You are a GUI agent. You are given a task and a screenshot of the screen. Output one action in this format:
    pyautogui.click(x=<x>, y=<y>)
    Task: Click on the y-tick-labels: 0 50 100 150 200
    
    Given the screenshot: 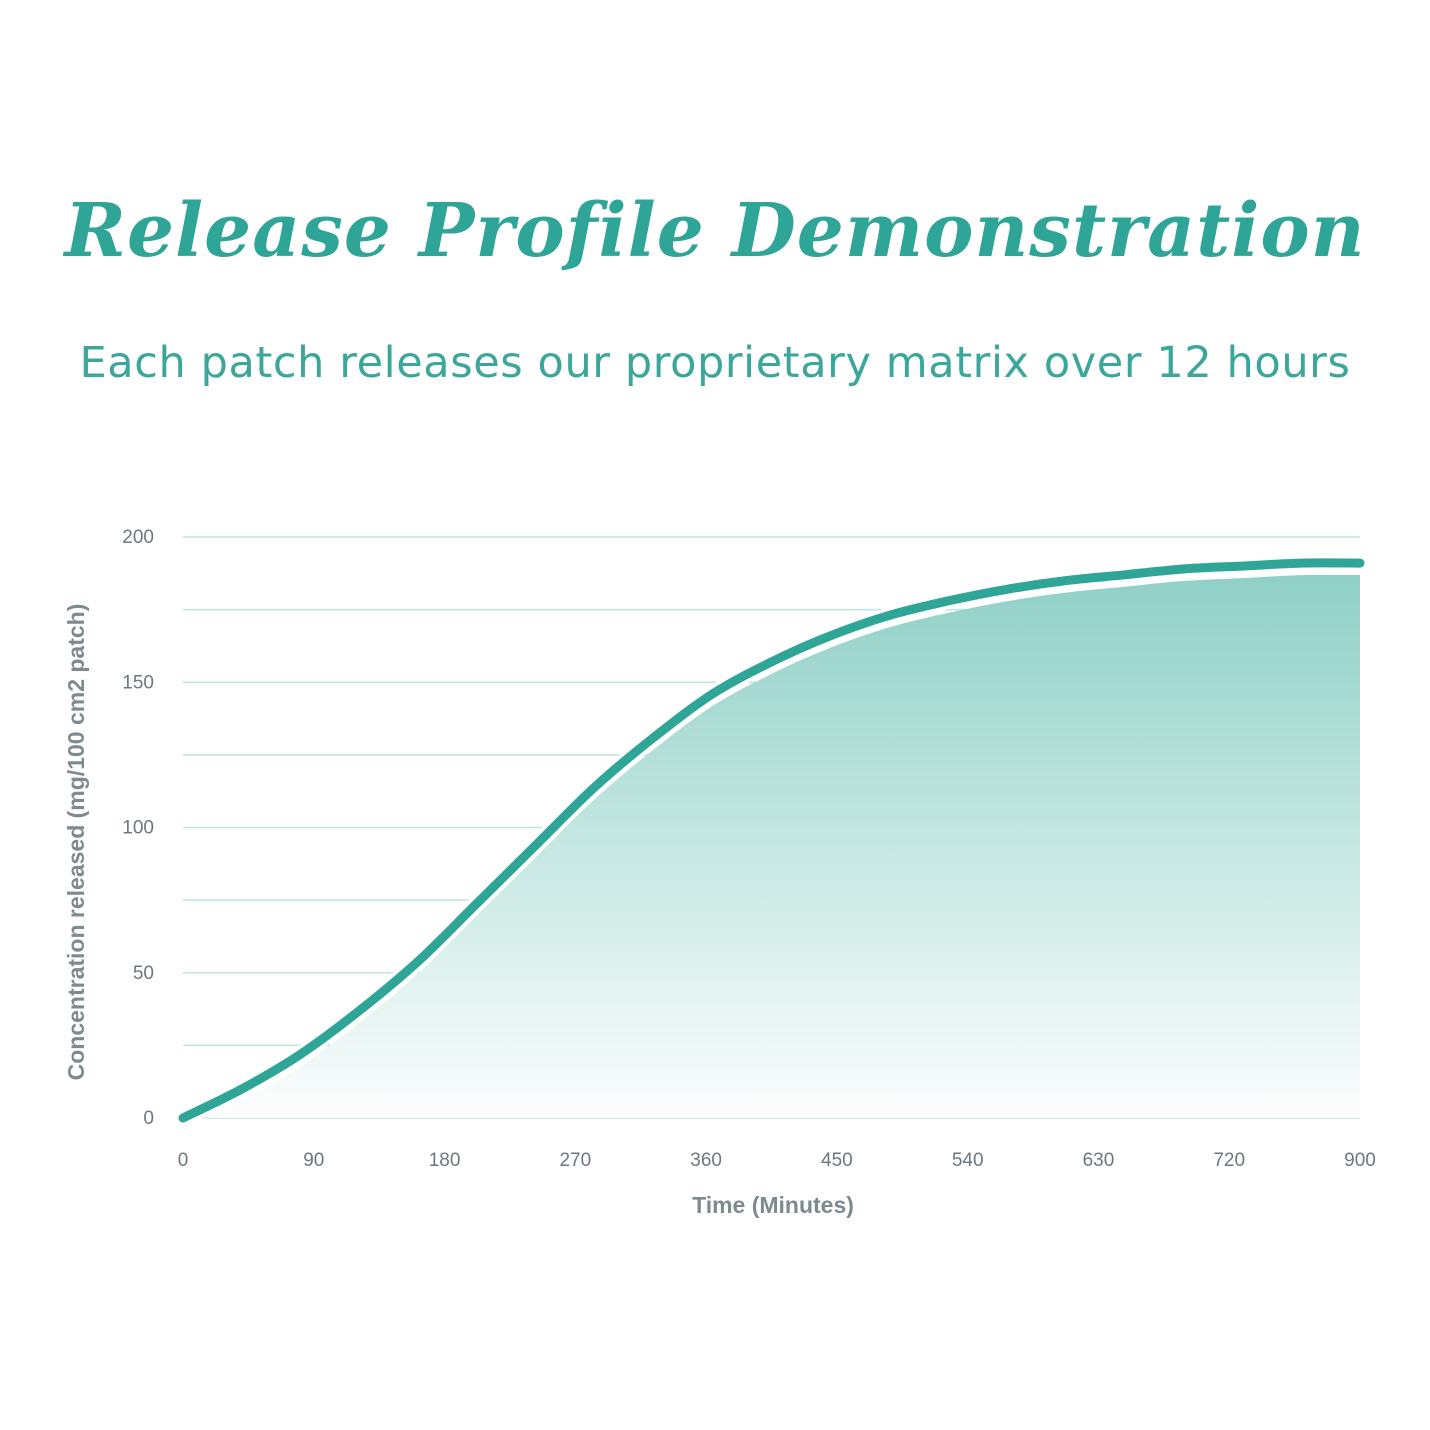 What is the action you would take?
    pyautogui.click(x=138, y=828)
    